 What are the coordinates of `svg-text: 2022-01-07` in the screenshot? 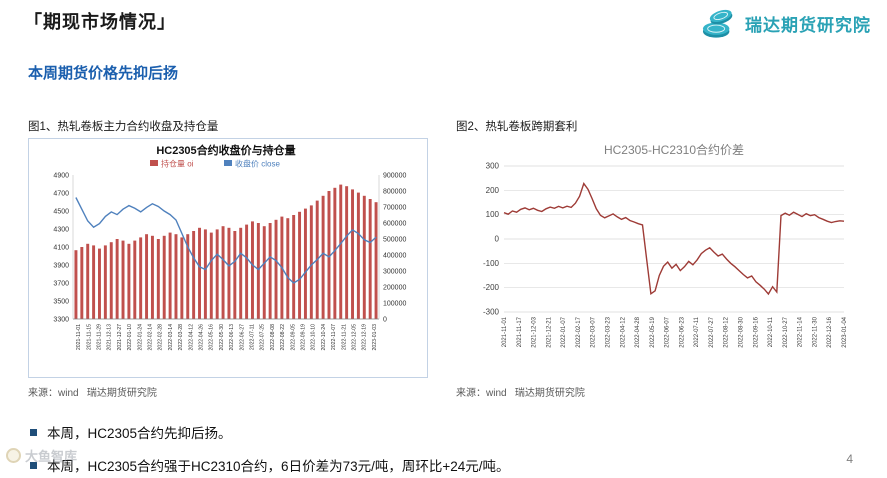 It's located at (564, 331).